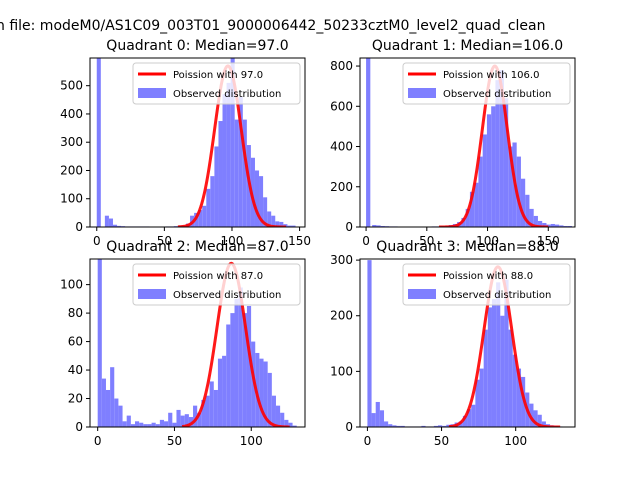 Image resolution: width=640 pixels, height=480 pixels. What do you see at coordinates (227, 94) in the screenshot?
I see `legend-label-observed: Observed distribution` at bounding box center [227, 94].